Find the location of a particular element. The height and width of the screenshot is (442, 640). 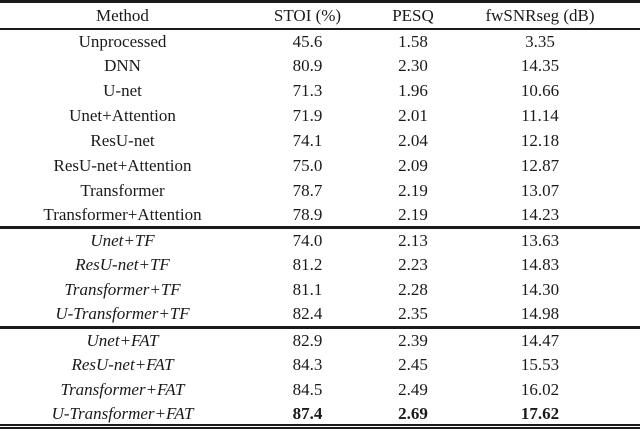

stoi-cell: 71.3 is located at coordinates (307, 91).